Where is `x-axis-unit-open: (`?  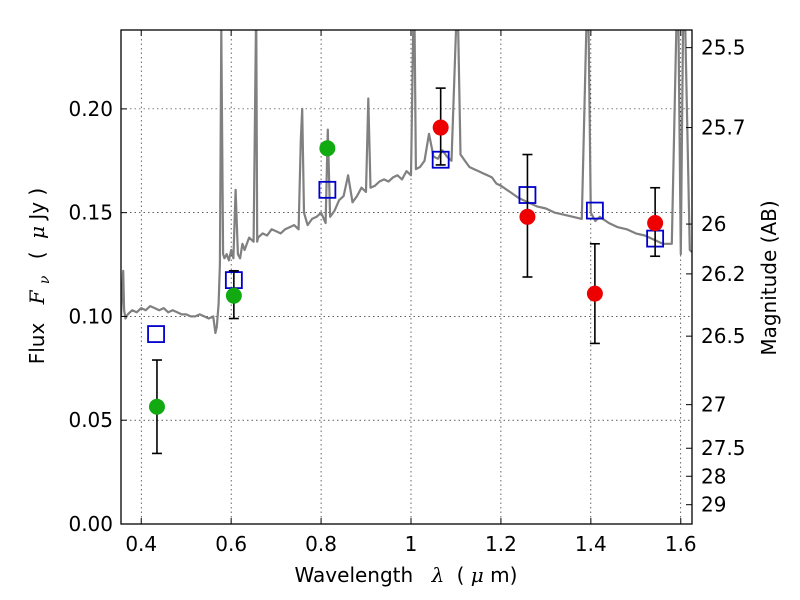
x-axis-unit-open: ( is located at coordinates (461, 575).